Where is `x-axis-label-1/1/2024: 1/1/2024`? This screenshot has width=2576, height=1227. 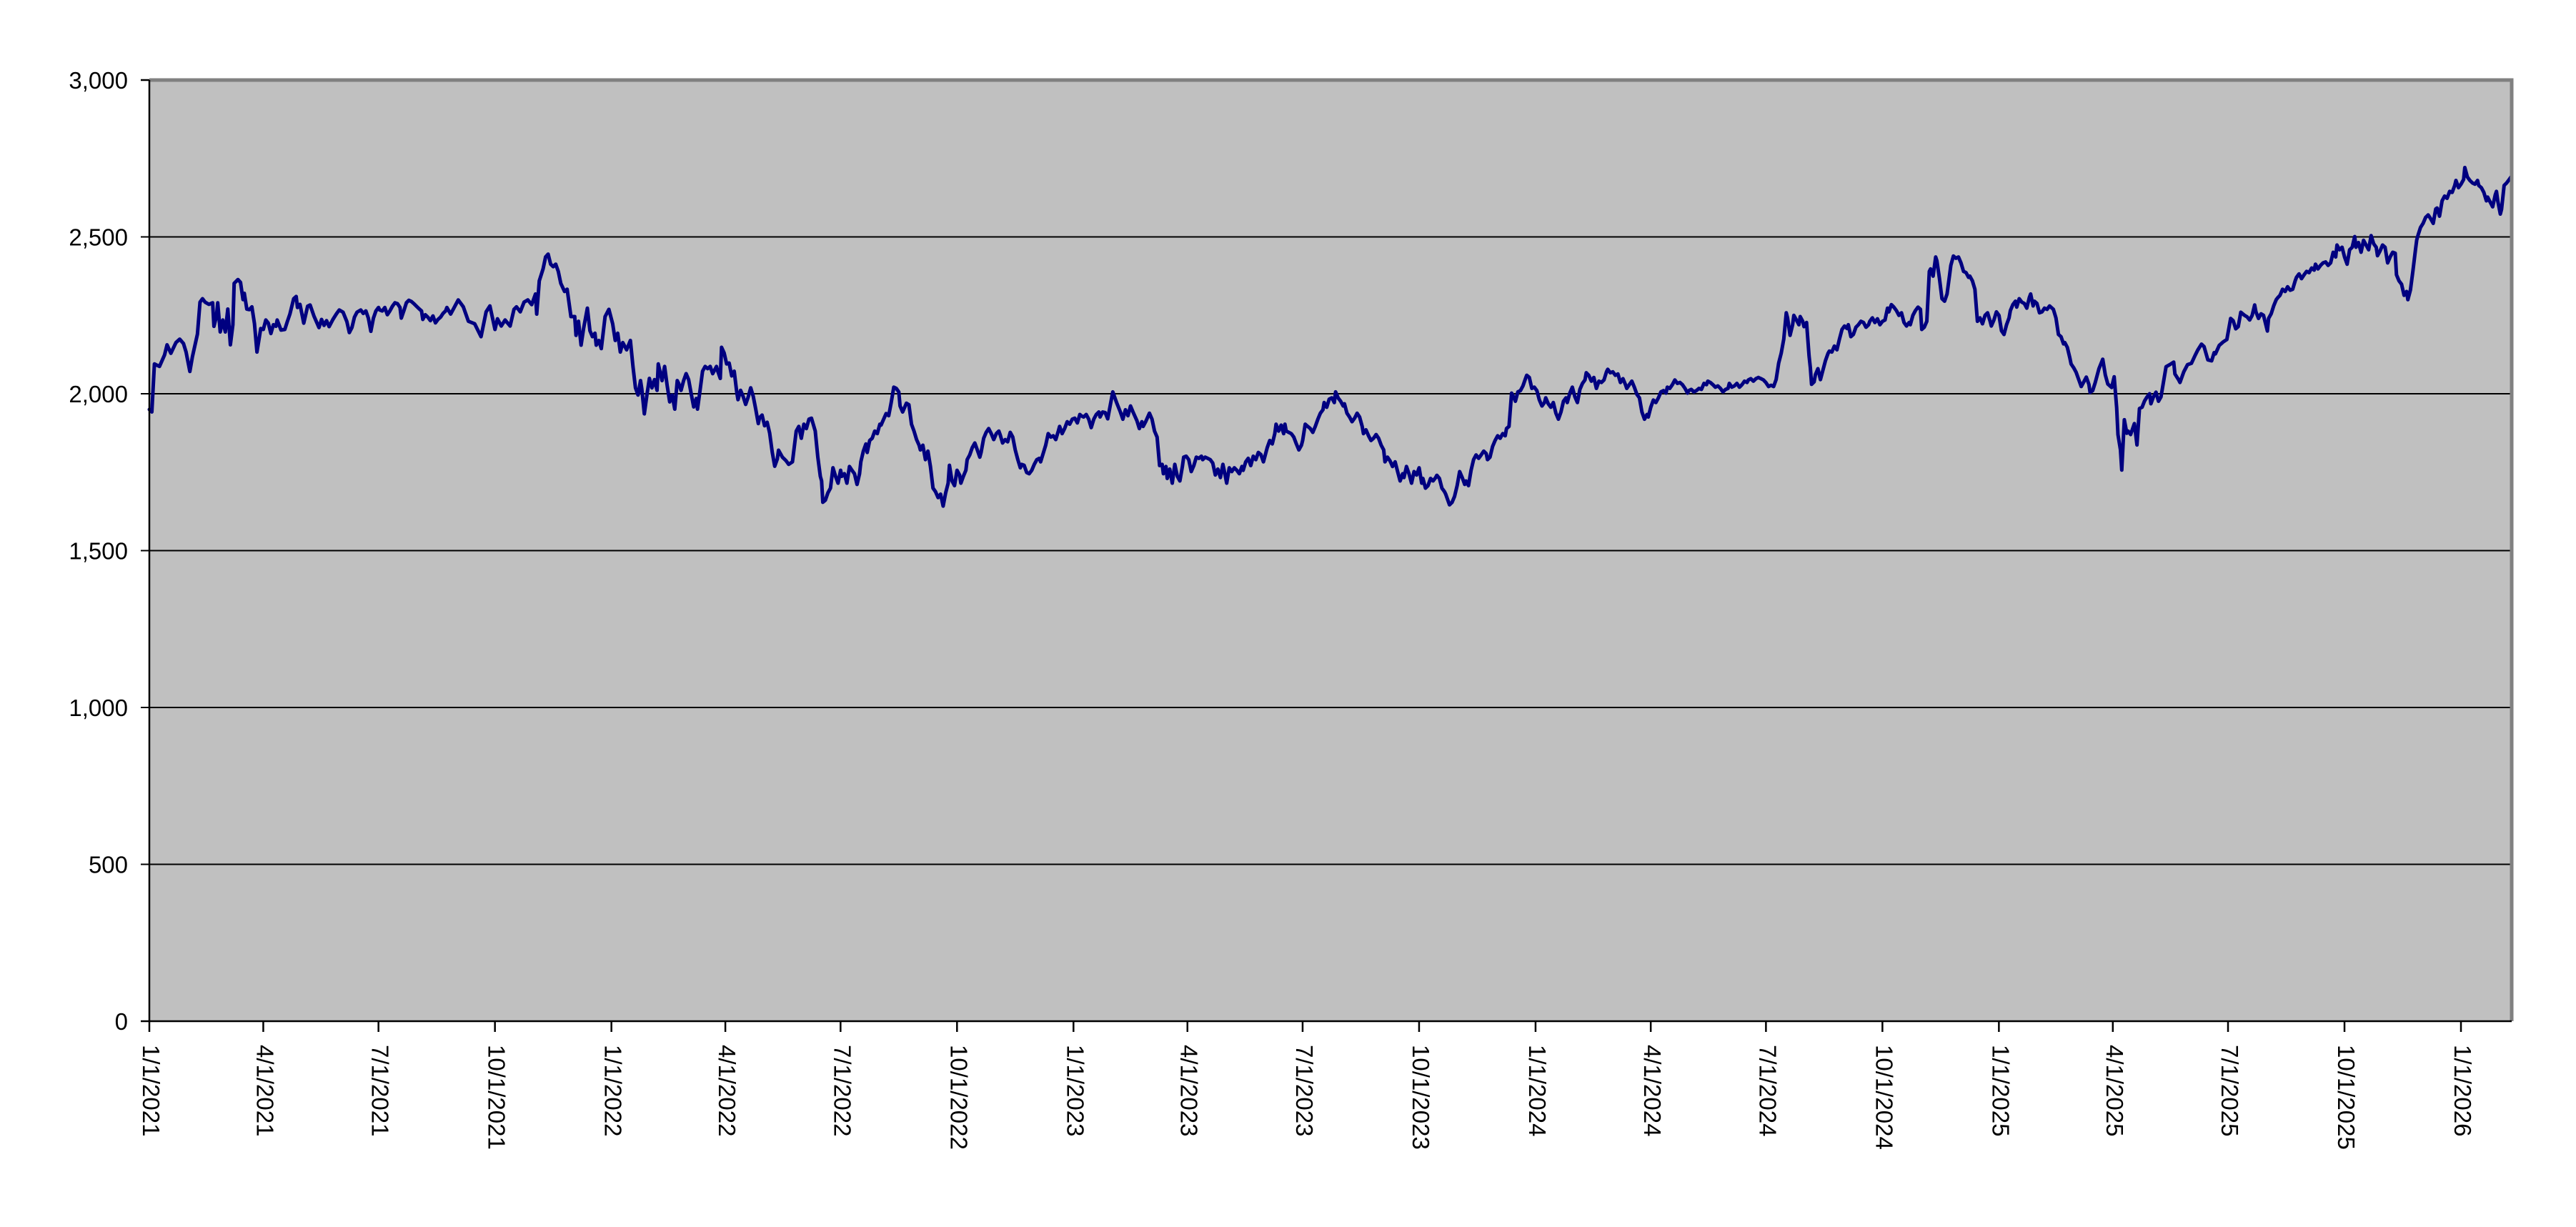 x-axis-label-1/1/2024: 1/1/2024 is located at coordinates (1537, 1090).